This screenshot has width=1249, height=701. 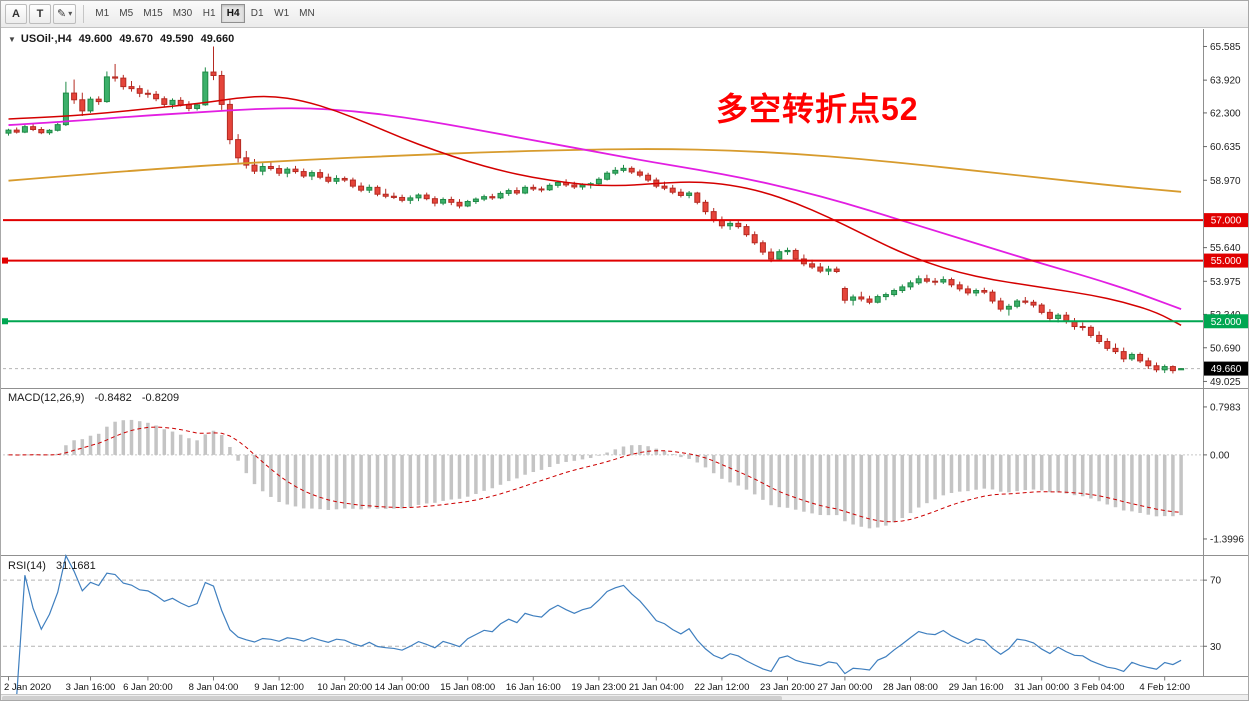 What do you see at coordinates (307, 13) in the screenshot?
I see `timeframe-mn: MN` at bounding box center [307, 13].